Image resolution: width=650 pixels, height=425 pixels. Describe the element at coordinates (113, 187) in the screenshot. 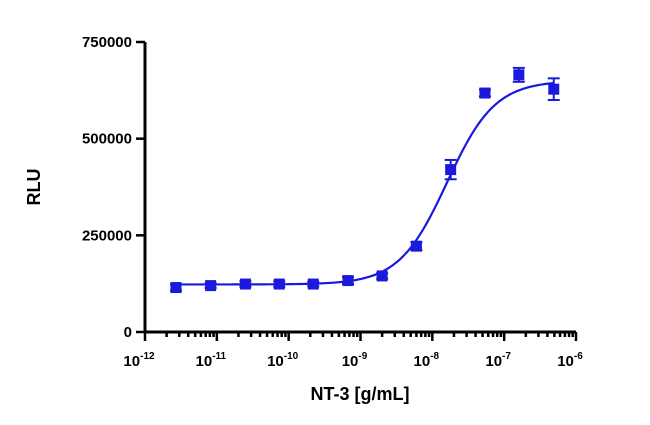

I see `y-ticks: 0 250000 500000 750000` at that location.